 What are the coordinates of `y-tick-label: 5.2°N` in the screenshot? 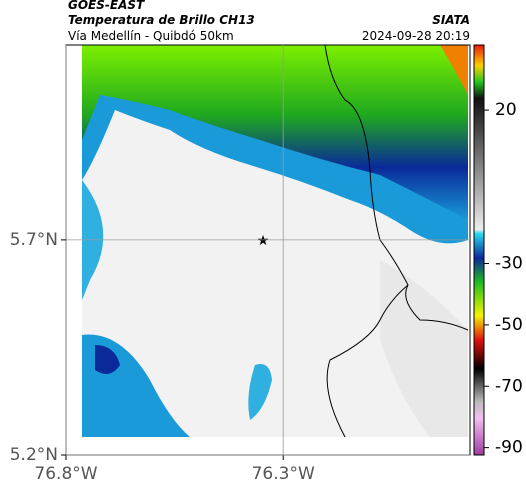 It's located at (34, 455).